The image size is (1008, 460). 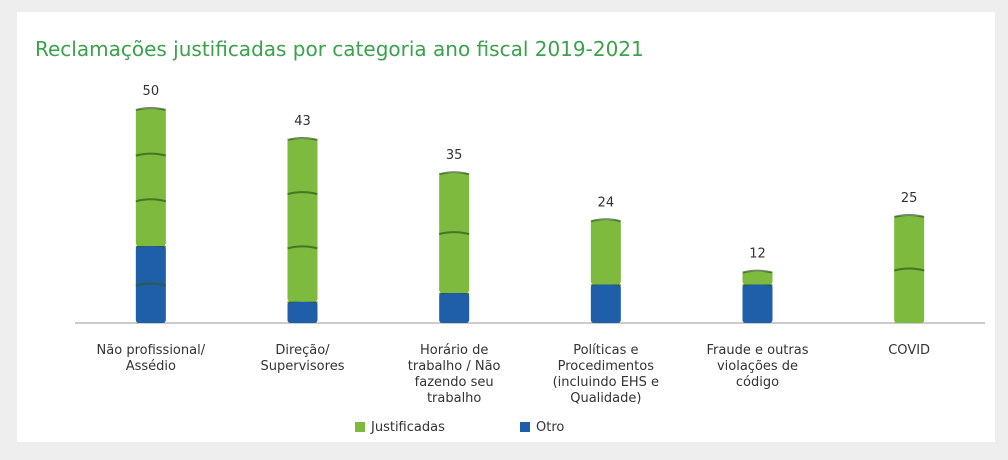 I want to click on total-label: 35, so click(x=454, y=155).